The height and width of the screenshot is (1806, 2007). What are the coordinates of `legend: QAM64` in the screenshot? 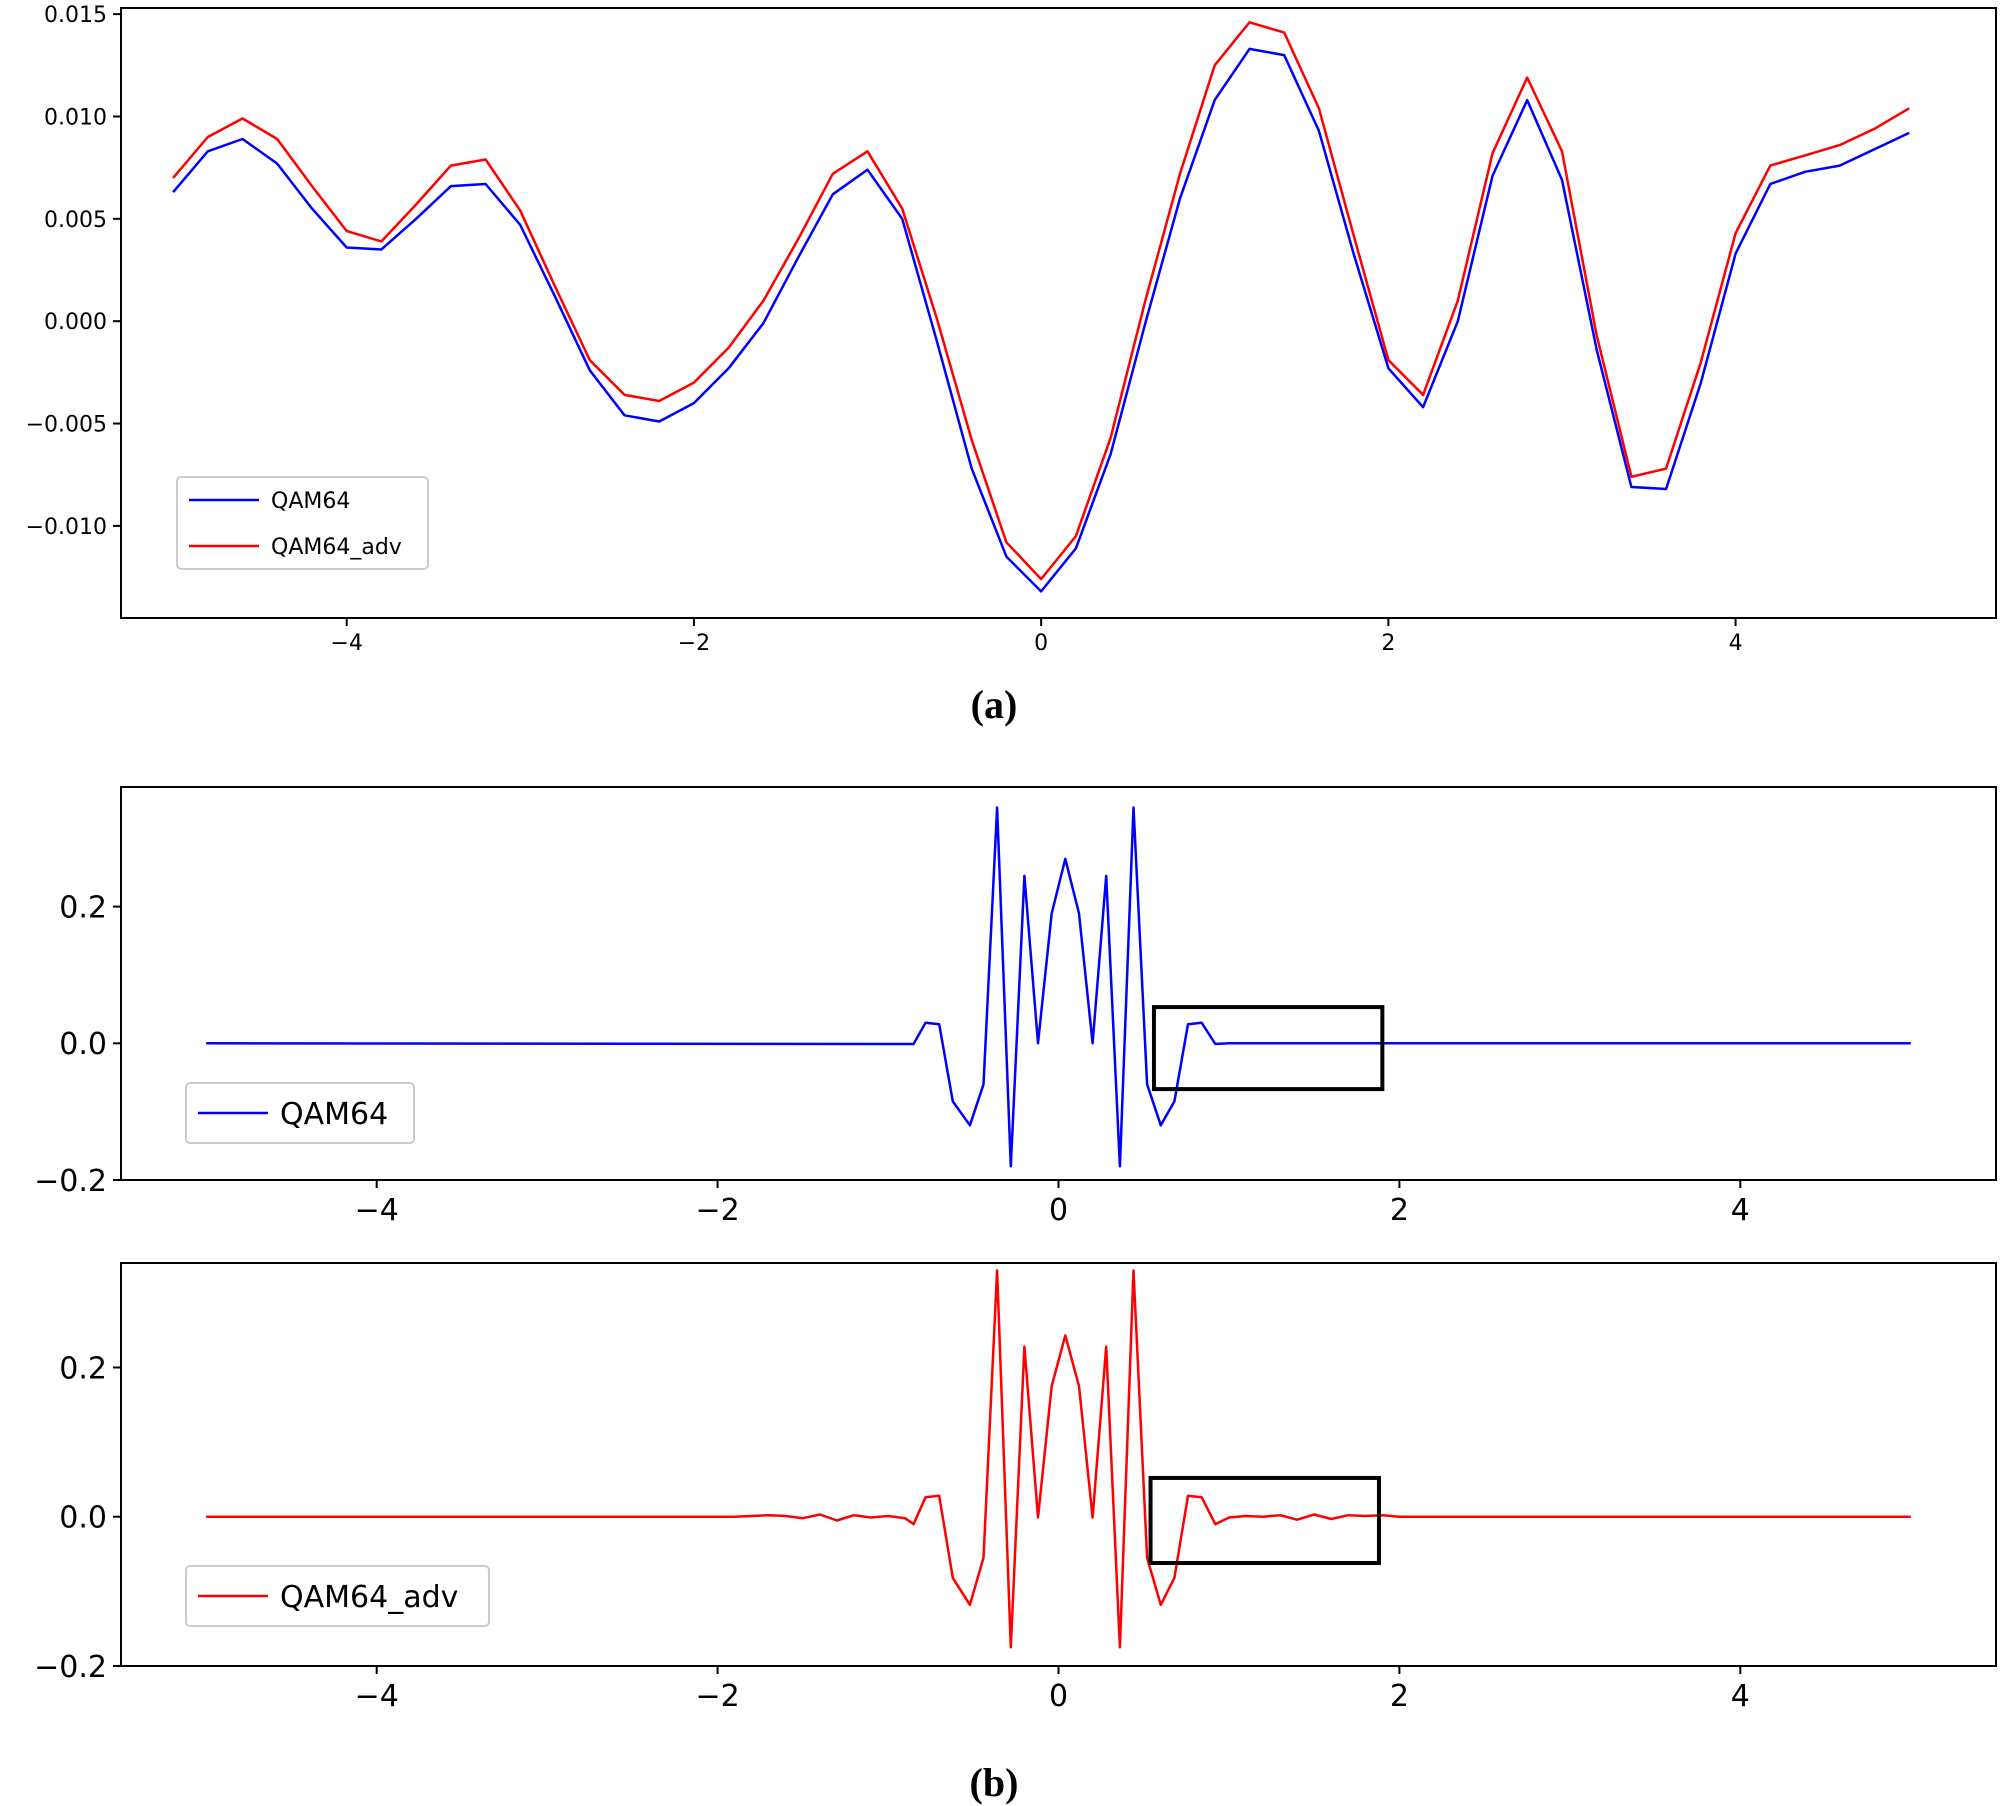 It's located at (300, 1113).